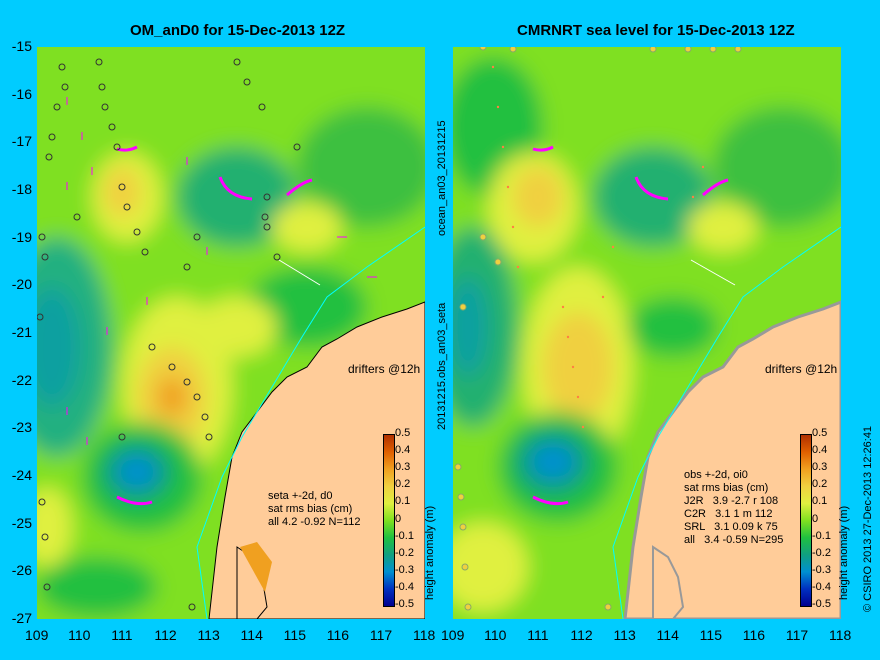 This screenshot has height=660, width=880. I want to click on left-colorbar, so click(389, 520).